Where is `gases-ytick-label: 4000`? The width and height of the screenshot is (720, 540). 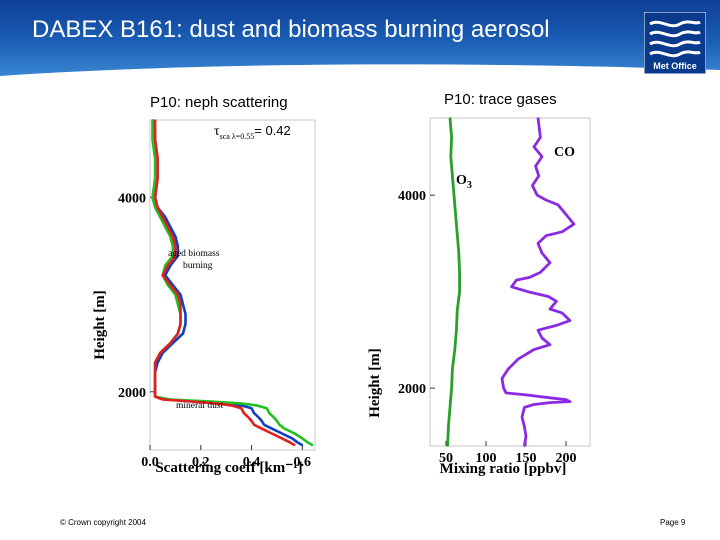 gases-ytick-label: 4000 is located at coordinates (412, 196).